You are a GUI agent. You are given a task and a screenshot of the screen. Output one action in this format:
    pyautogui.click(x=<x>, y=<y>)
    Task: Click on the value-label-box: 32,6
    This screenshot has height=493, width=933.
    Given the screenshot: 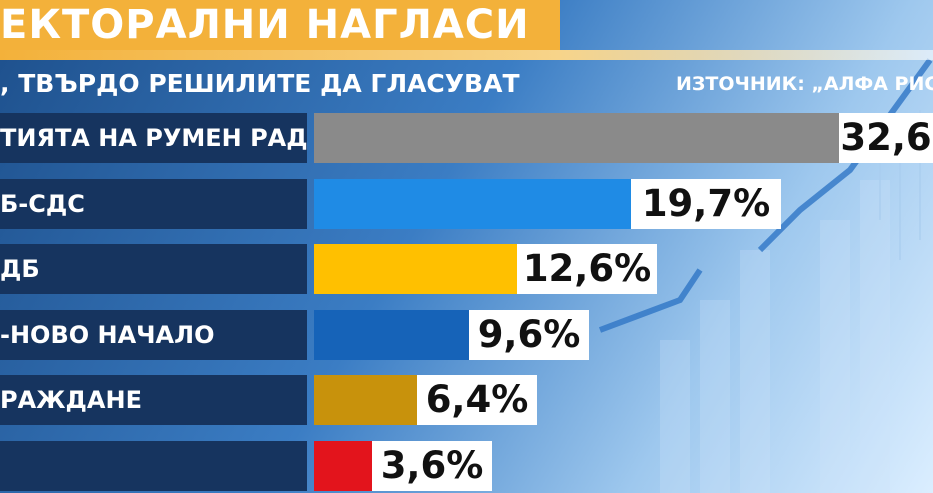 What is the action you would take?
    pyautogui.click(x=886, y=138)
    